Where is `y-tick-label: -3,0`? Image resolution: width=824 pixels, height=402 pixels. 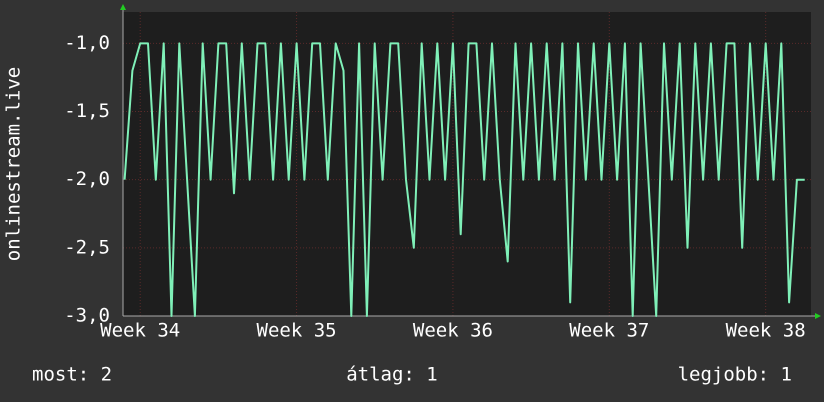
y-tick-label: -3,0 is located at coordinates (87, 316).